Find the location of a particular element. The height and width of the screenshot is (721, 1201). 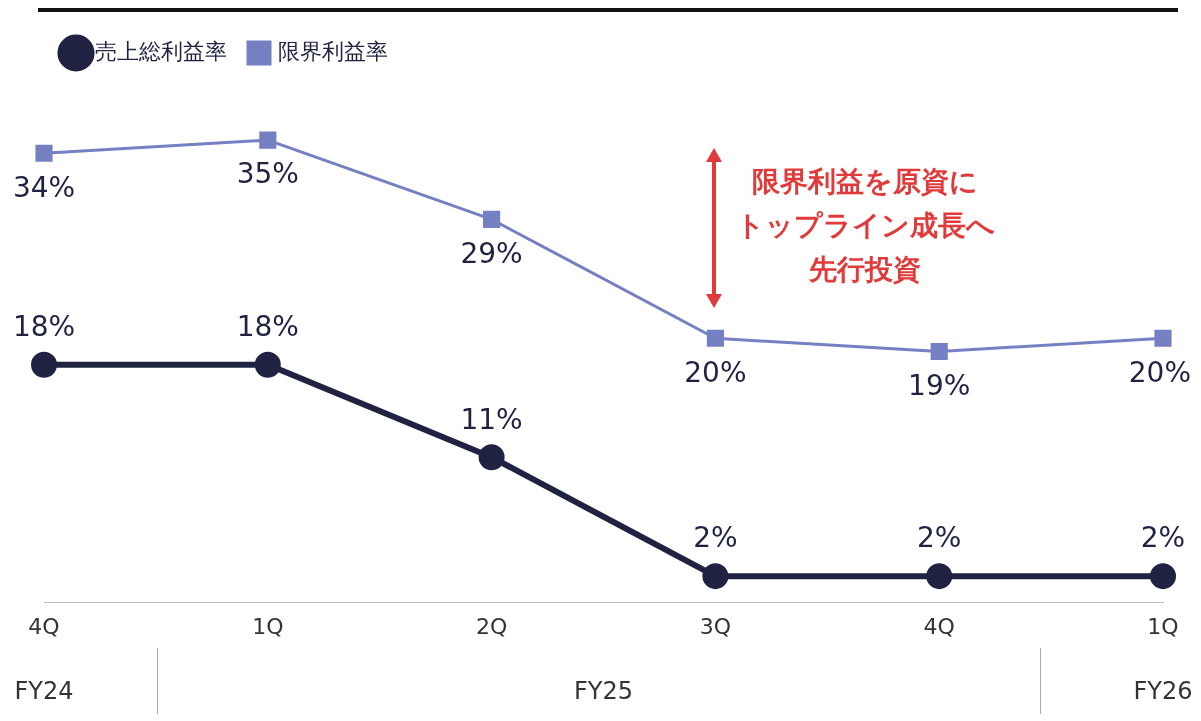

annotation: トップライン成長へ is located at coordinates (865, 226).